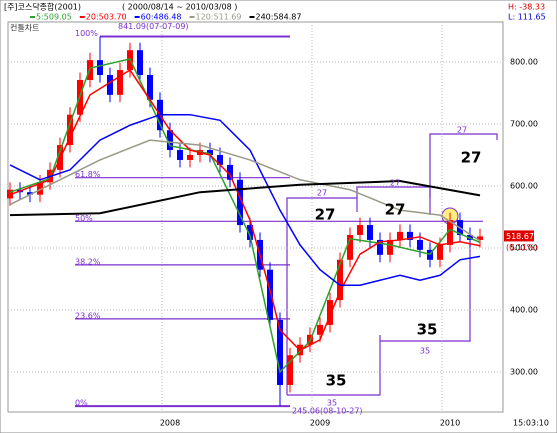 The width and height of the screenshot is (557, 433). Describe the element at coordinates (320, 423) in the screenshot. I see `x-tick-label: 2009` at that location.